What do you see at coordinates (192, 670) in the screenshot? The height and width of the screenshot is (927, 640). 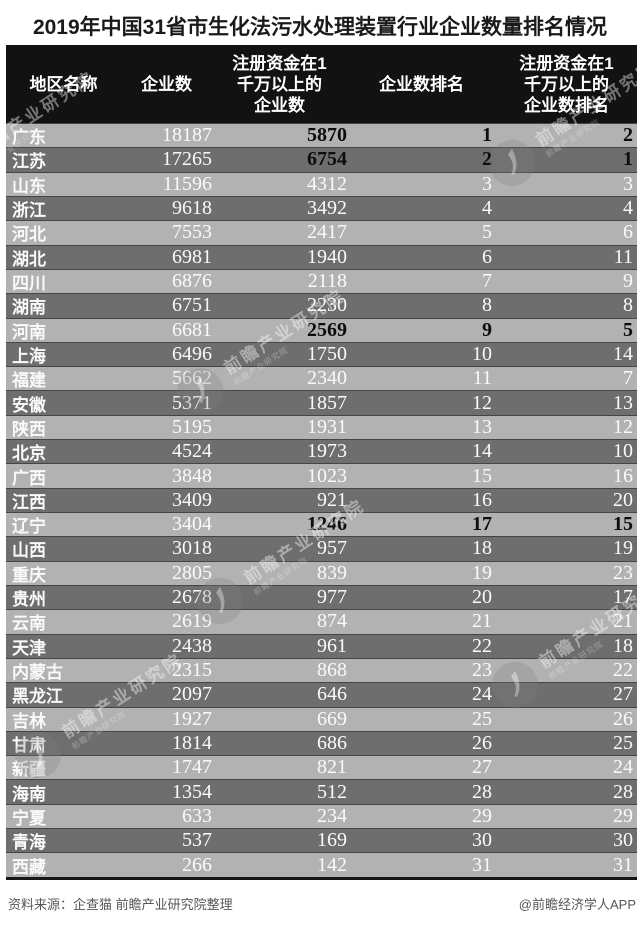 I see `company-count-cell: 2315` at bounding box center [192, 670].